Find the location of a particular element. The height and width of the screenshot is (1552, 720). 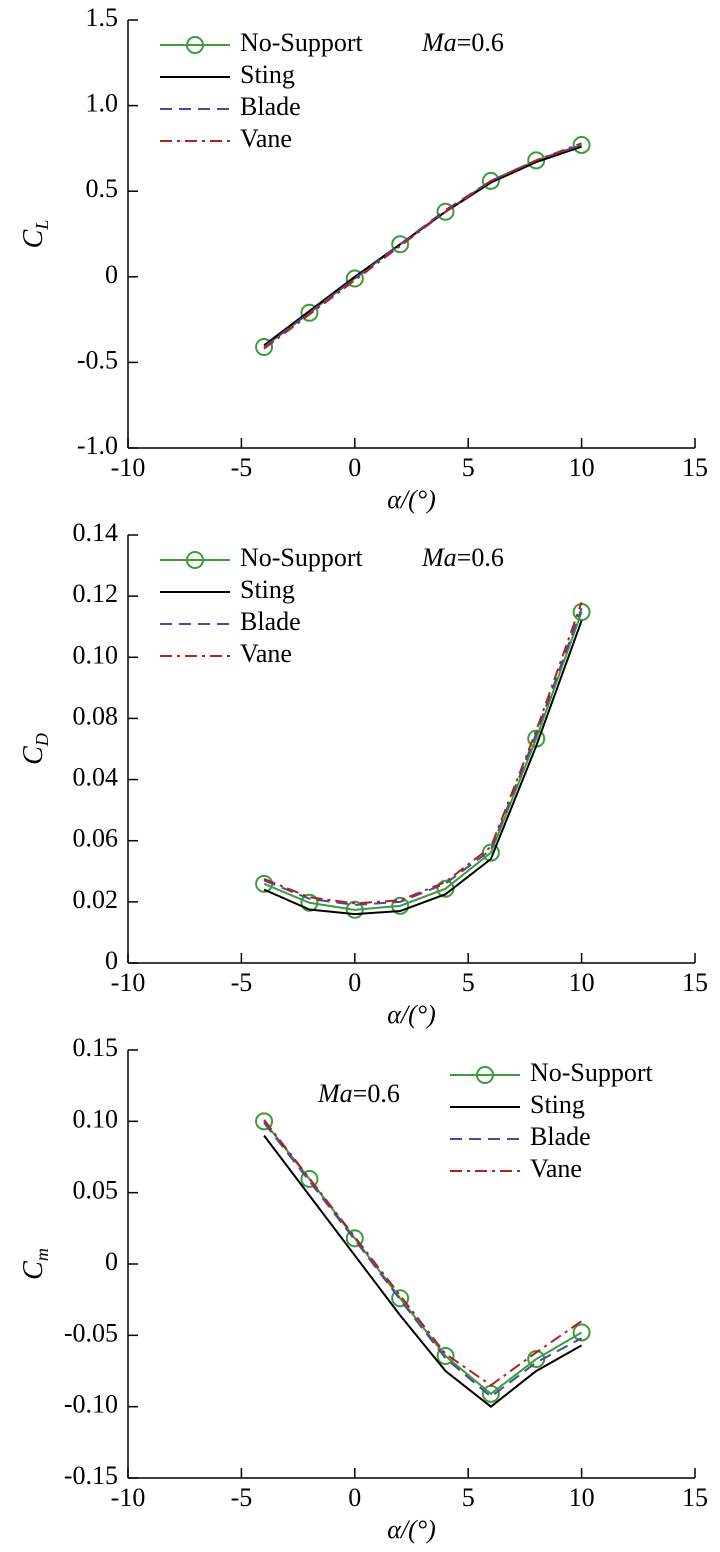

y-axis-label-sub: m is located at coordinates (42, 1254).